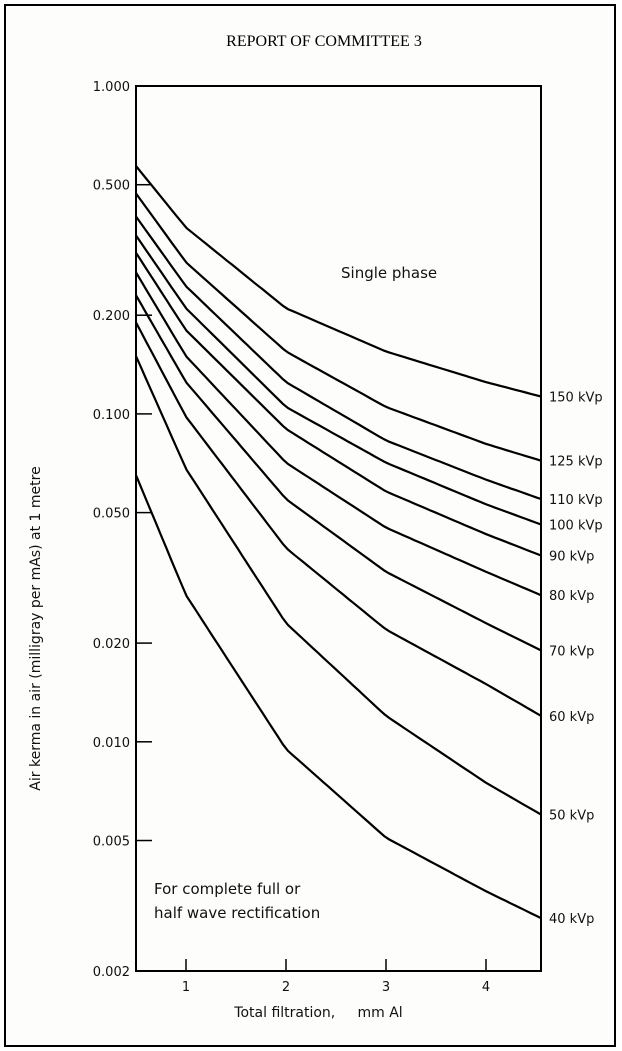  I want to click on annotation-rectification-line2: half wave rectification, so click(237, 913).